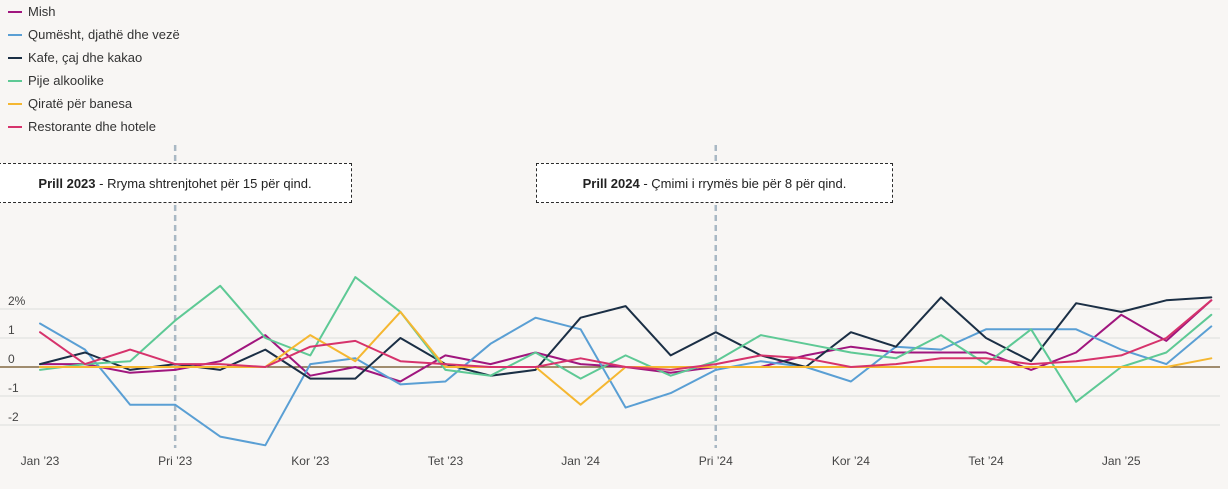 The width and height of the screenshot is (1228, 489). I want to click on y-axis: 2% 1 0 -1 -2, so click(17, 359).